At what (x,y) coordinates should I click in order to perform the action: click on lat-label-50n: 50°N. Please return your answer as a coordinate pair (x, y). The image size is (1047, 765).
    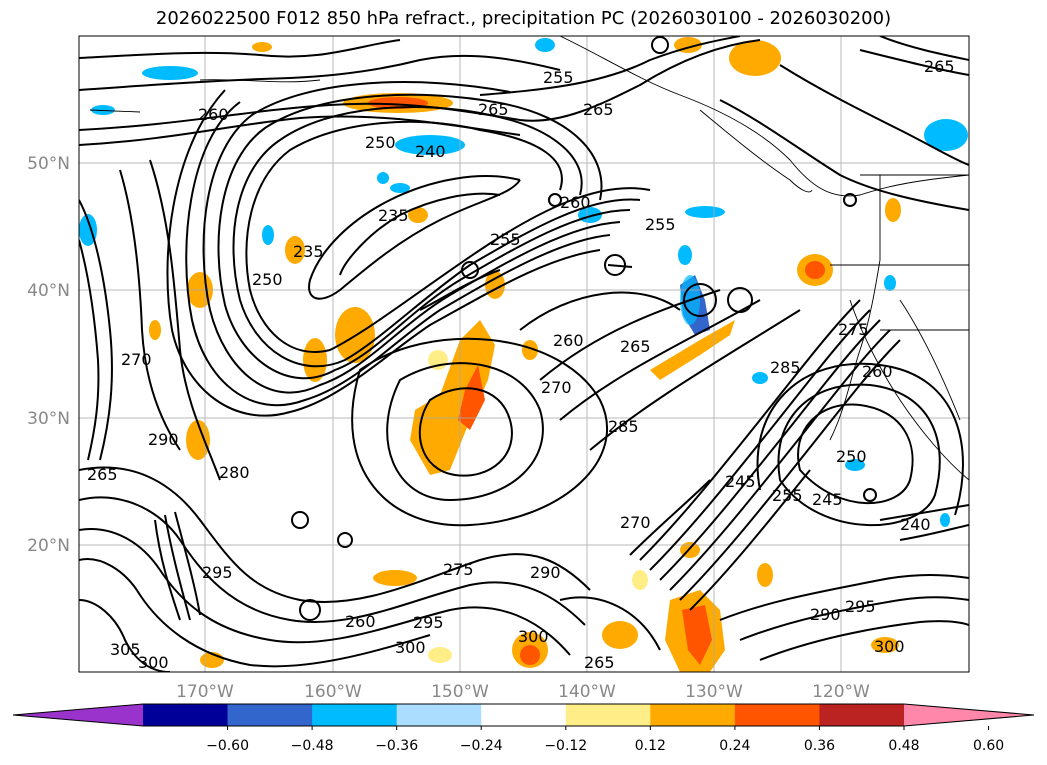
    Looking at the image, I should click on (48, 164).